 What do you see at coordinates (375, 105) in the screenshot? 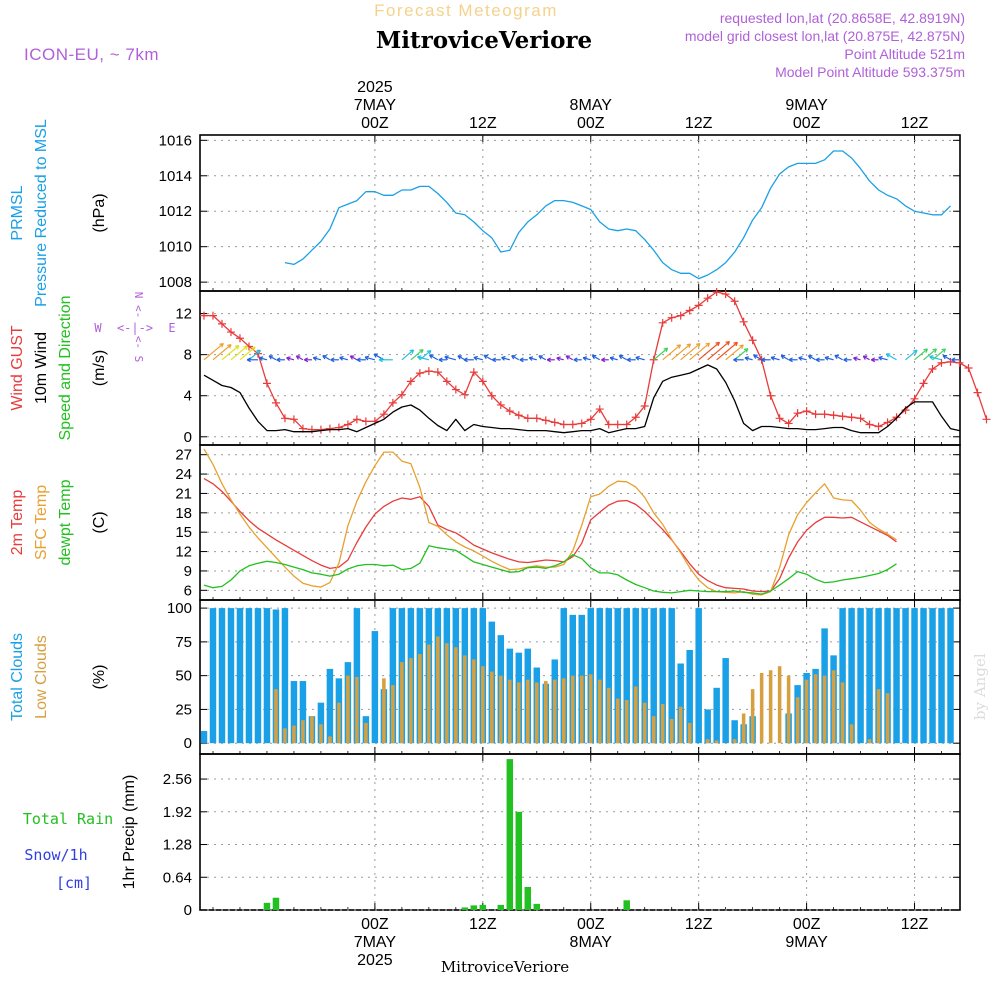
I see `time-label-top: 7MAY` at bounding box center [375, 105].